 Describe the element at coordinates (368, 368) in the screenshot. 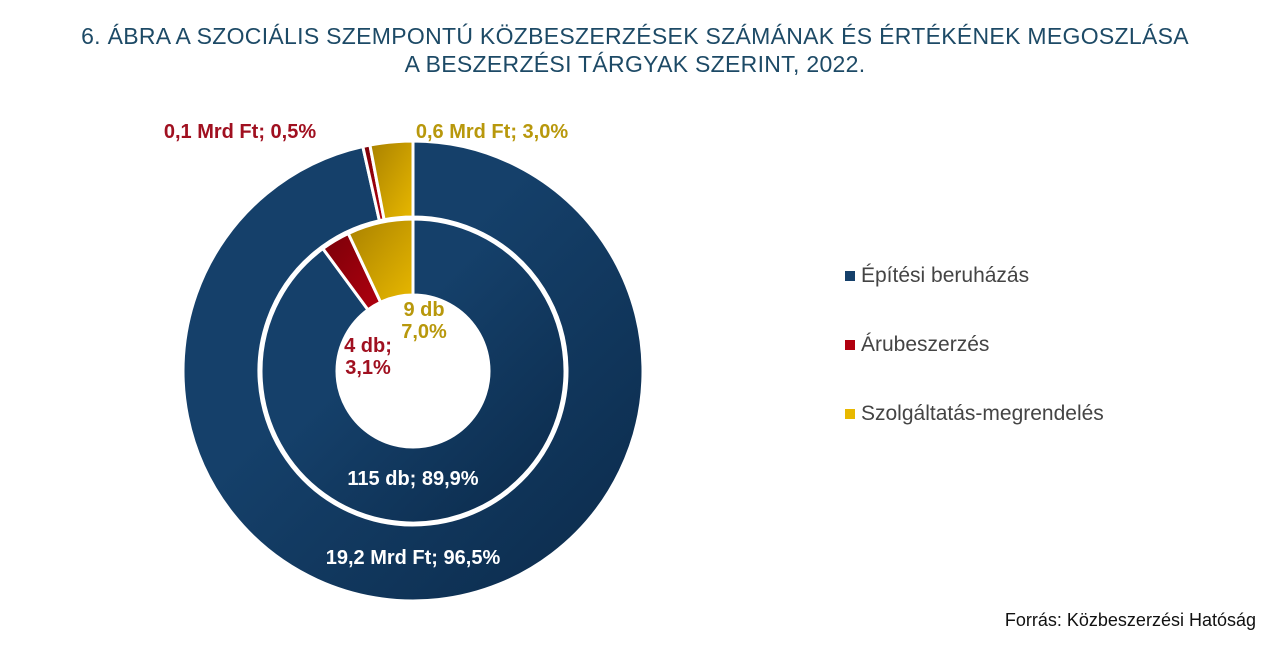

I see `inner-data-label: 3,1%` at that location.